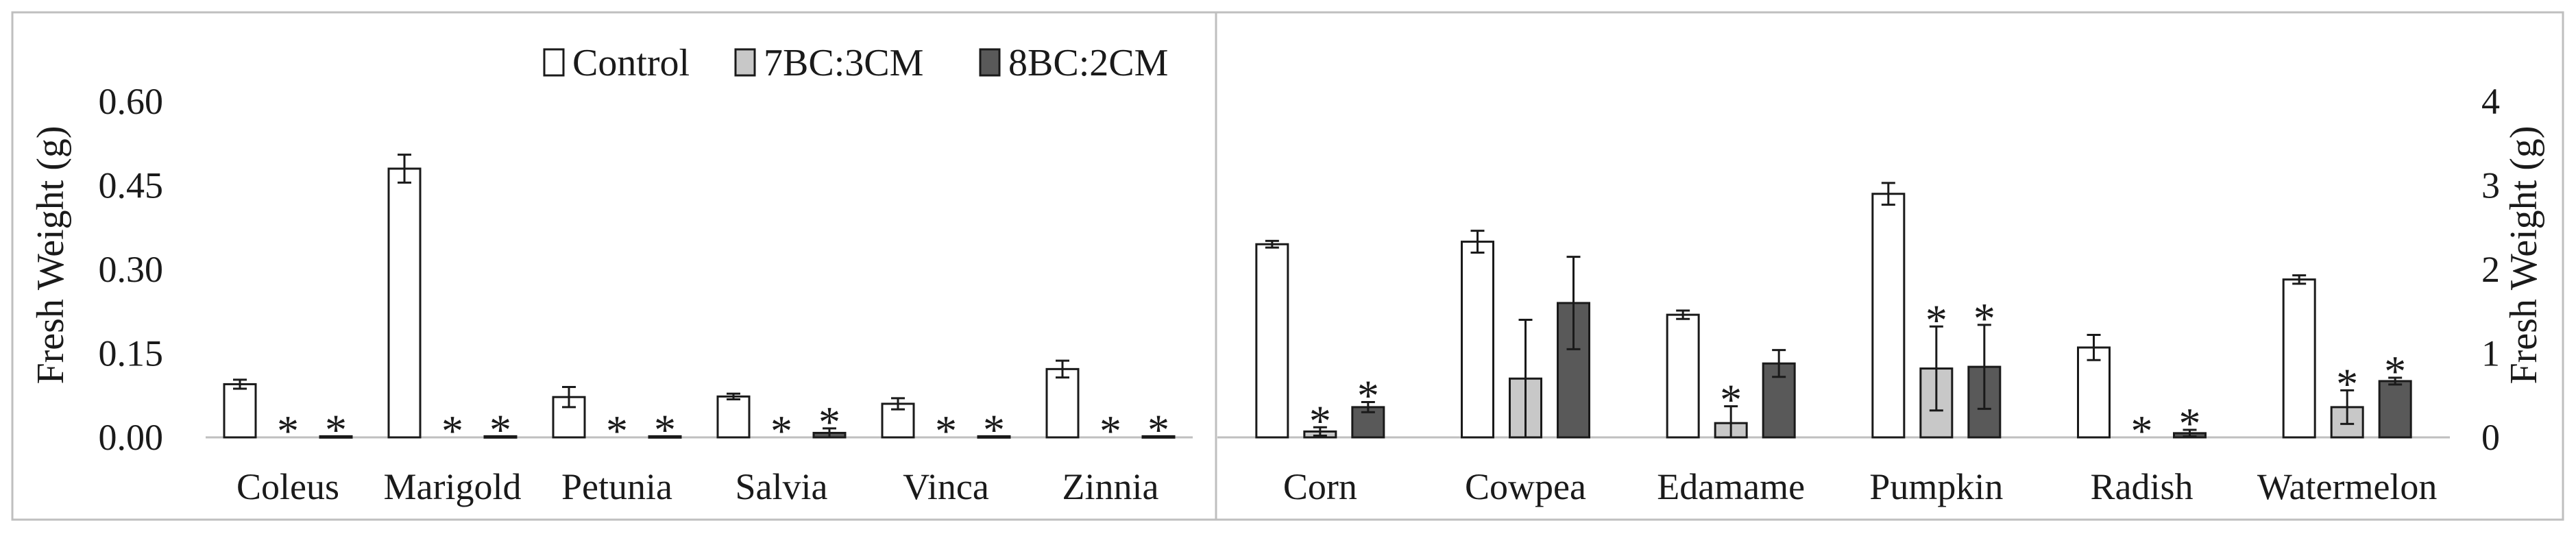 The width and height of the screenshot is (2576, 545). Describe the element at coordinates (1320, 486) in the screenshot. I see `x-tick-label: Corn` at that location.